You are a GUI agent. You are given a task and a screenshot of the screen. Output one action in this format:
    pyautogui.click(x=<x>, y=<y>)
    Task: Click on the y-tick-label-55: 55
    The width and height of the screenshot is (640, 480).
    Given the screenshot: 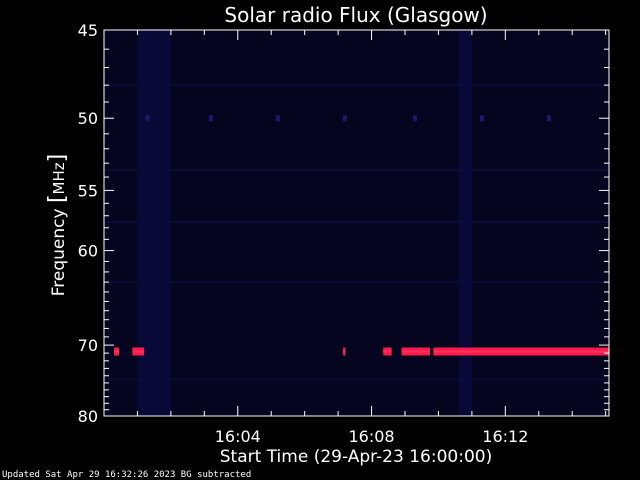 What is the action you would take?
    pyautogui.click(x=88, y=190)
    